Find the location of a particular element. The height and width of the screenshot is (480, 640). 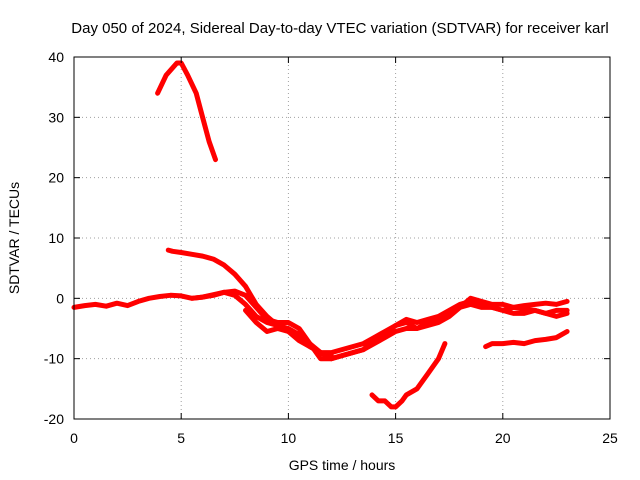

x-tick-label: 20 is located at coordinates (503, 438).